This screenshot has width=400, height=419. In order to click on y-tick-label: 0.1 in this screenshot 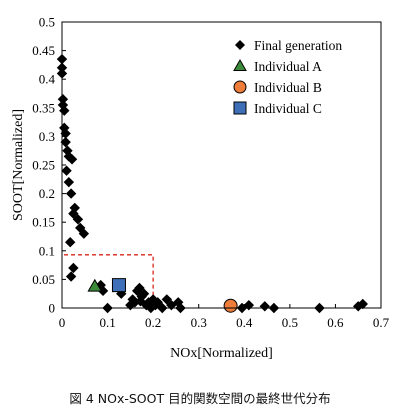, I will do `click(47, 250)`.